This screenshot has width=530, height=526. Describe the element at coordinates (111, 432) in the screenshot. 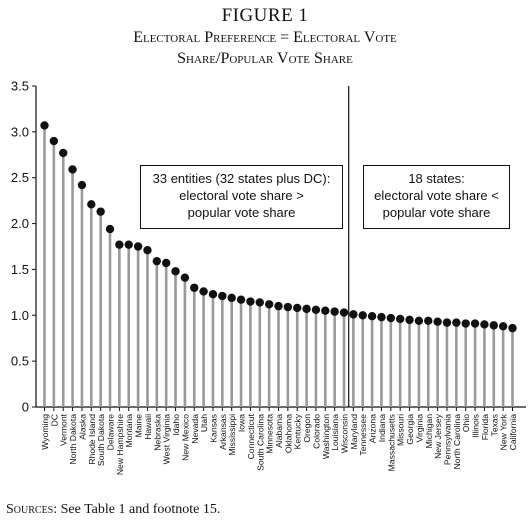

I see `x-tick-label: Delaware` at that location.